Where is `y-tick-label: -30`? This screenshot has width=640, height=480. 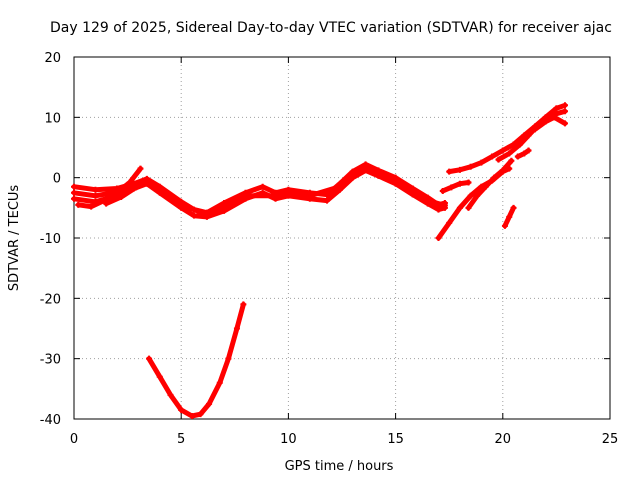 y-tick-label: -30 is located at coordinates (50, 360).